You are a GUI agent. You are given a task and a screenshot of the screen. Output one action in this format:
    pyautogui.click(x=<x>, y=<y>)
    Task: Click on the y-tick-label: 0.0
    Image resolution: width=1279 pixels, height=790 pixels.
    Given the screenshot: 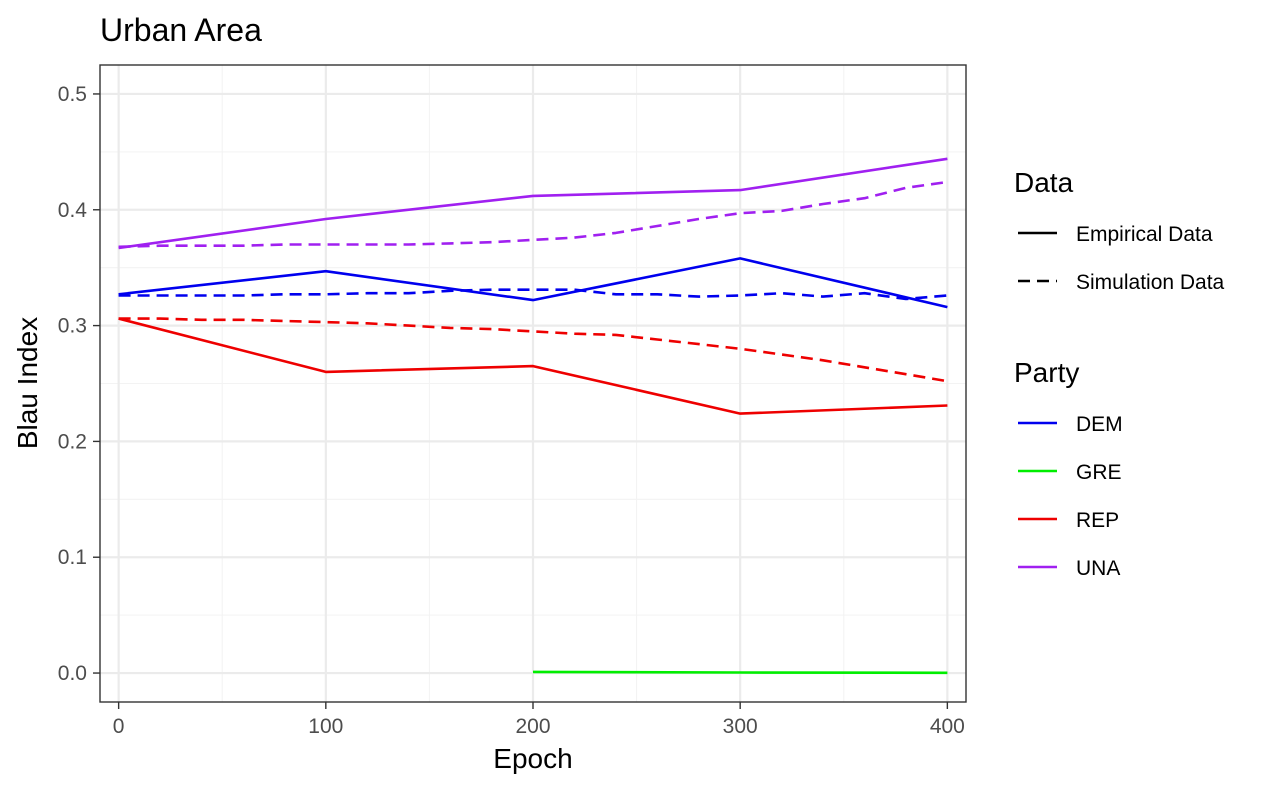 What is the action you would take?
    pyautogui.click(x=72, y=673)
    